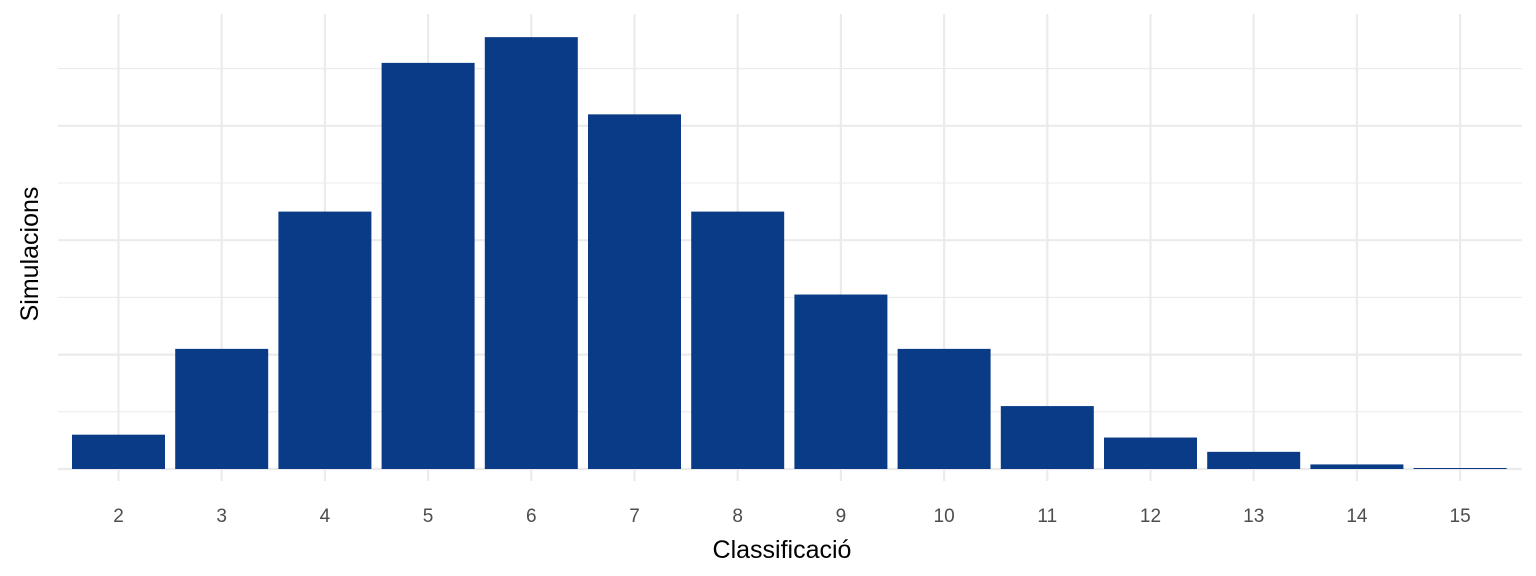 The image size is (1536, 576). Describe the element at coordinates (531, 516) in the screenshot. I see `x-tick-label: 6` at that location.